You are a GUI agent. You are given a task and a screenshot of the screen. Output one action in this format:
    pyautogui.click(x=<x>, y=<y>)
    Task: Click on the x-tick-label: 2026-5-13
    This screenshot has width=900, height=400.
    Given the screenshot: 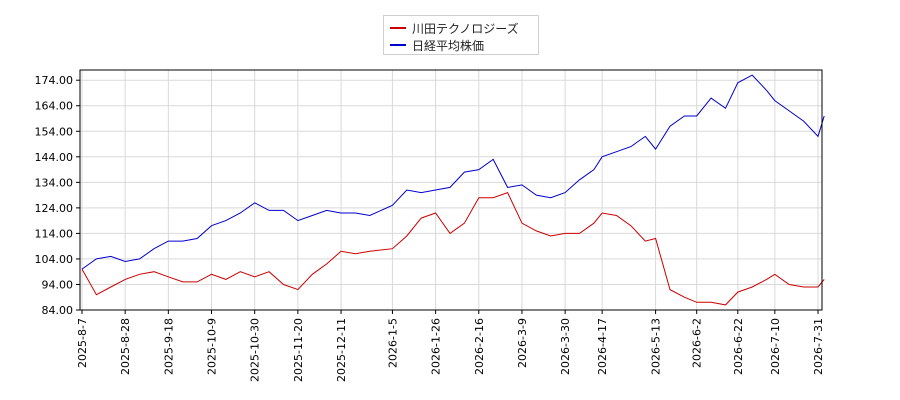 What is the action you would take?
    pyautogui.click(x=656, y=346)
    